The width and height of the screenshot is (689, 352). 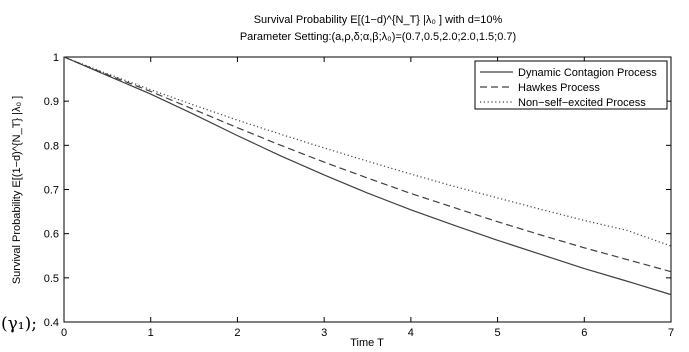 I want to click on y-axis-label: Survival Probability E[(1−d)^{N_T} |λ₀ ], so click(x=17, y=190).